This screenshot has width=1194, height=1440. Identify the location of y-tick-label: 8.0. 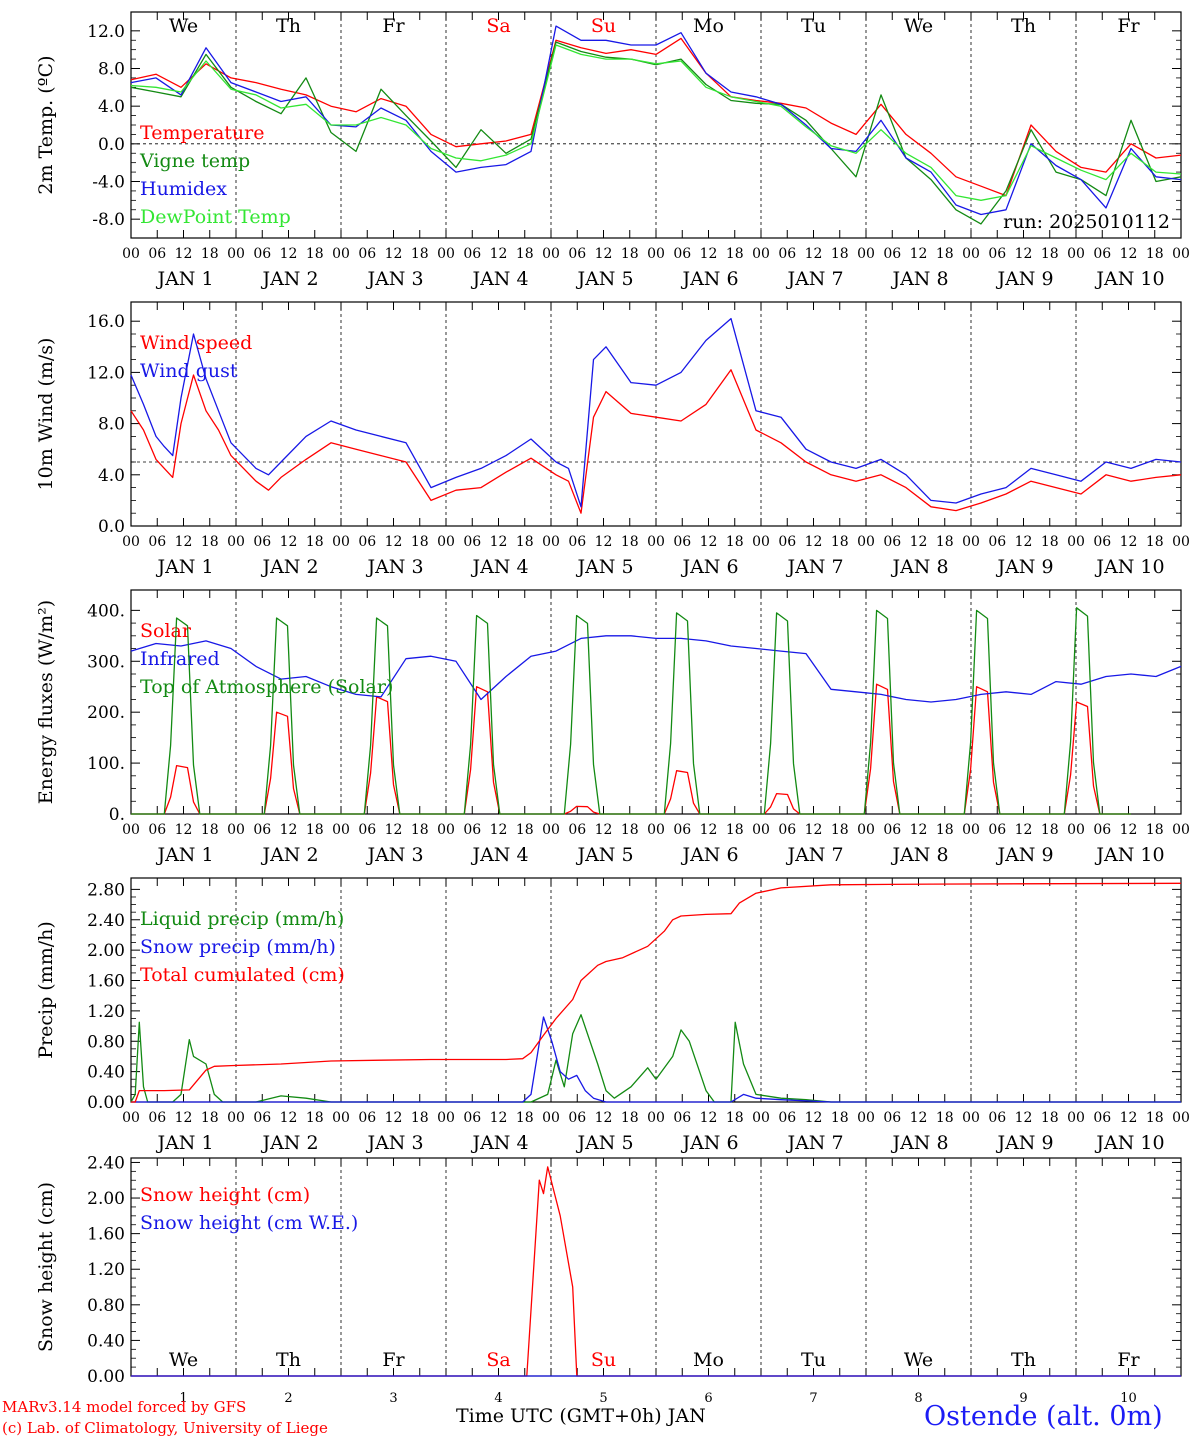
(111, 70).